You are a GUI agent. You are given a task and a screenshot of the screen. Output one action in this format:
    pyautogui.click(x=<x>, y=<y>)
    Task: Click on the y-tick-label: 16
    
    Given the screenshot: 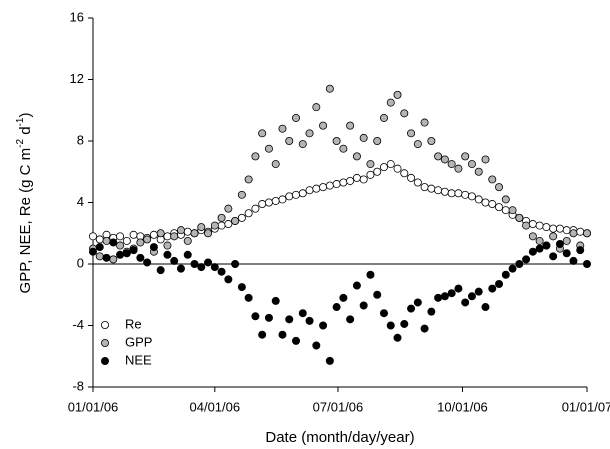 What is the action you would take?
    pyautogui.click(x=77, y=16)
    